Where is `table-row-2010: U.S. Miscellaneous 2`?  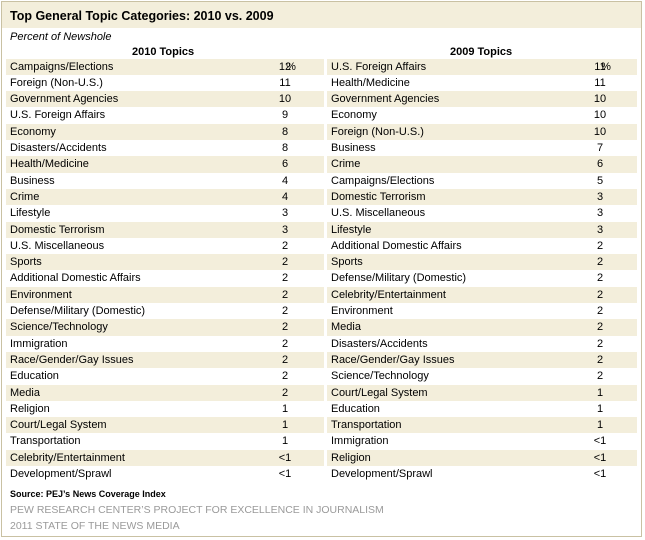 table-row-2010: U.S. Miscellaneous 2 is located at coordinates (165, 246).